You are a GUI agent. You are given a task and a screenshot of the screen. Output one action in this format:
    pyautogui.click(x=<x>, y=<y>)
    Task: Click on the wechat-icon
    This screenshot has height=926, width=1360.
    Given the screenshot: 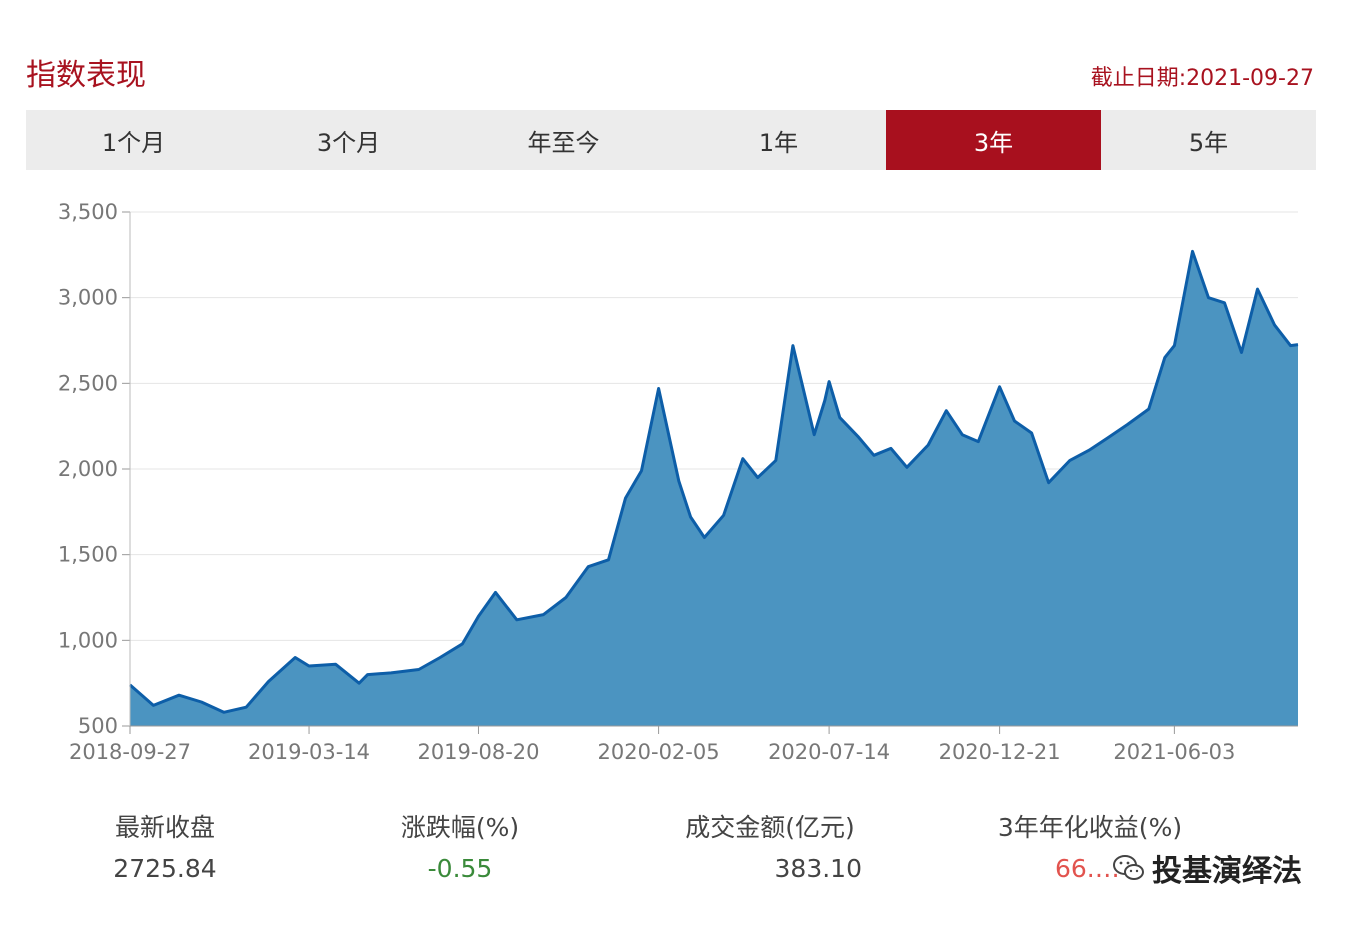 What is the action you would take?
    pyautogui.click(x=1128, y=867)
    